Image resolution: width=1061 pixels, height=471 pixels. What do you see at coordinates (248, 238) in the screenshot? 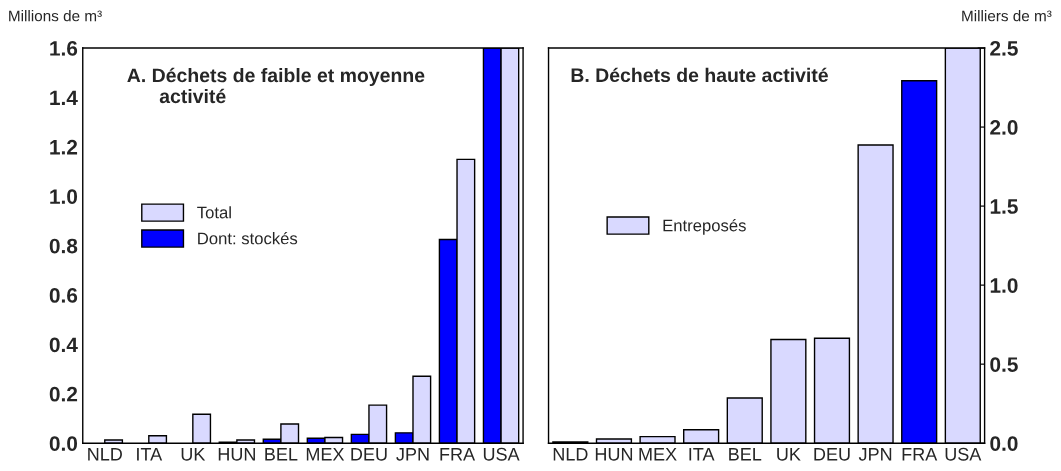
I see `legend-label: Dont: stockés` at bounding box center [248, 238].